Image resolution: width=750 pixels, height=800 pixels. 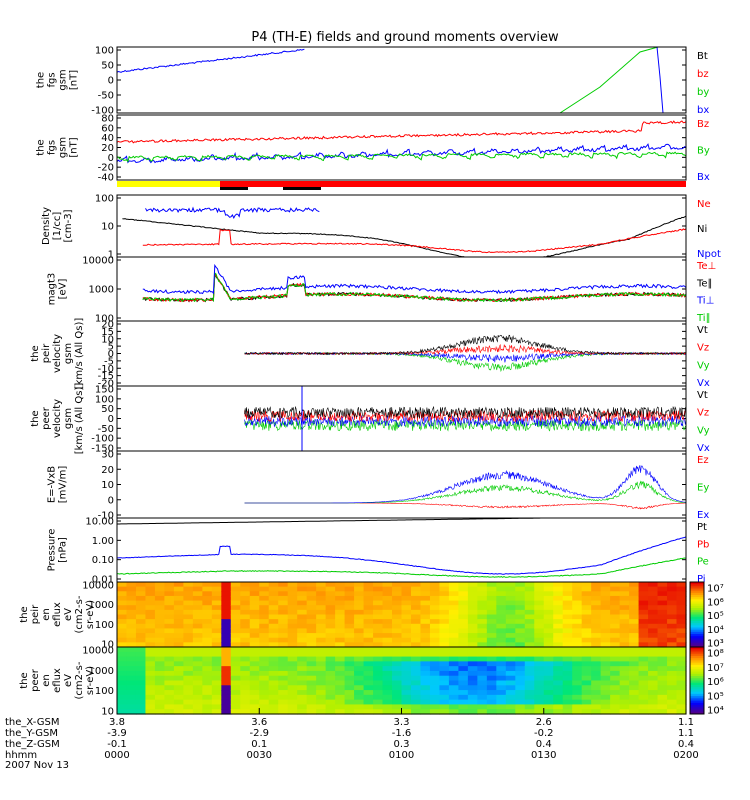 What do you see at coordinates (686, 744) in the screenshot?
I see `xaxis-value: 0.4` at bounding box center [686, 744].